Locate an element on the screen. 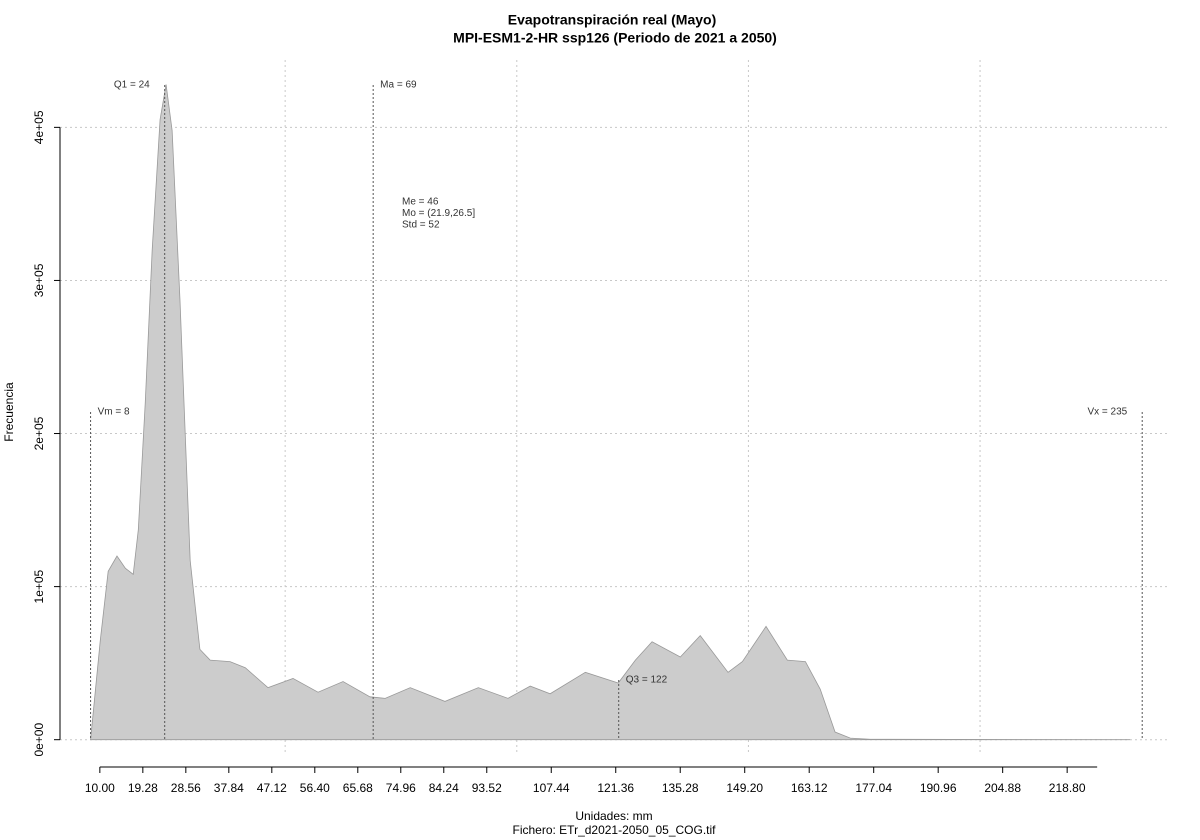  annotation-label: Ma = 69 is located at coordinates (398, 85).